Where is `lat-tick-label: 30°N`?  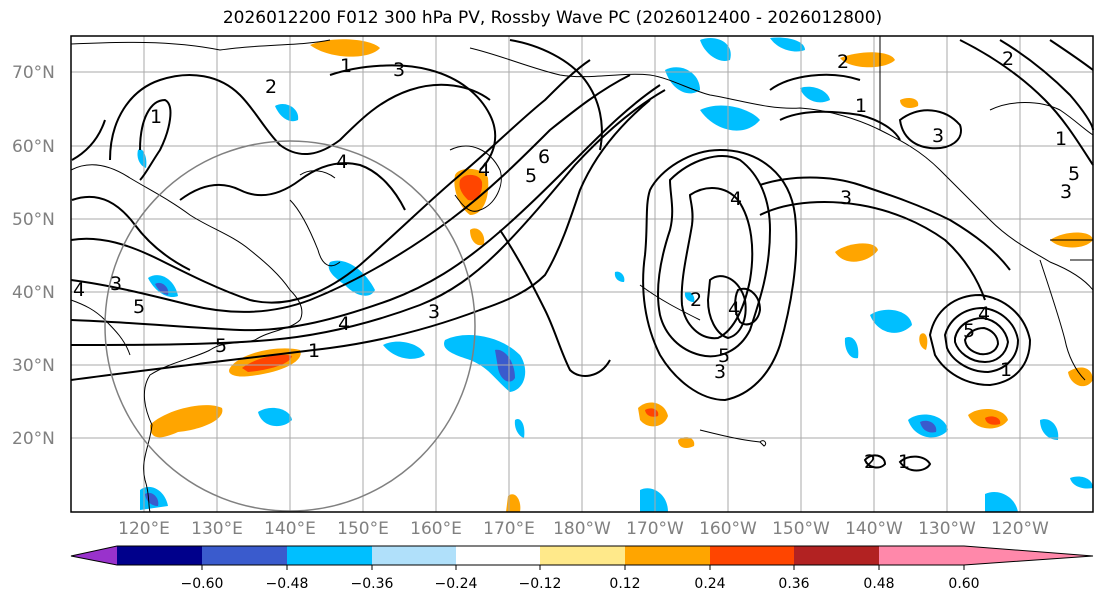 lat-tick-label: 30°N is located at coordinates (33, 366).